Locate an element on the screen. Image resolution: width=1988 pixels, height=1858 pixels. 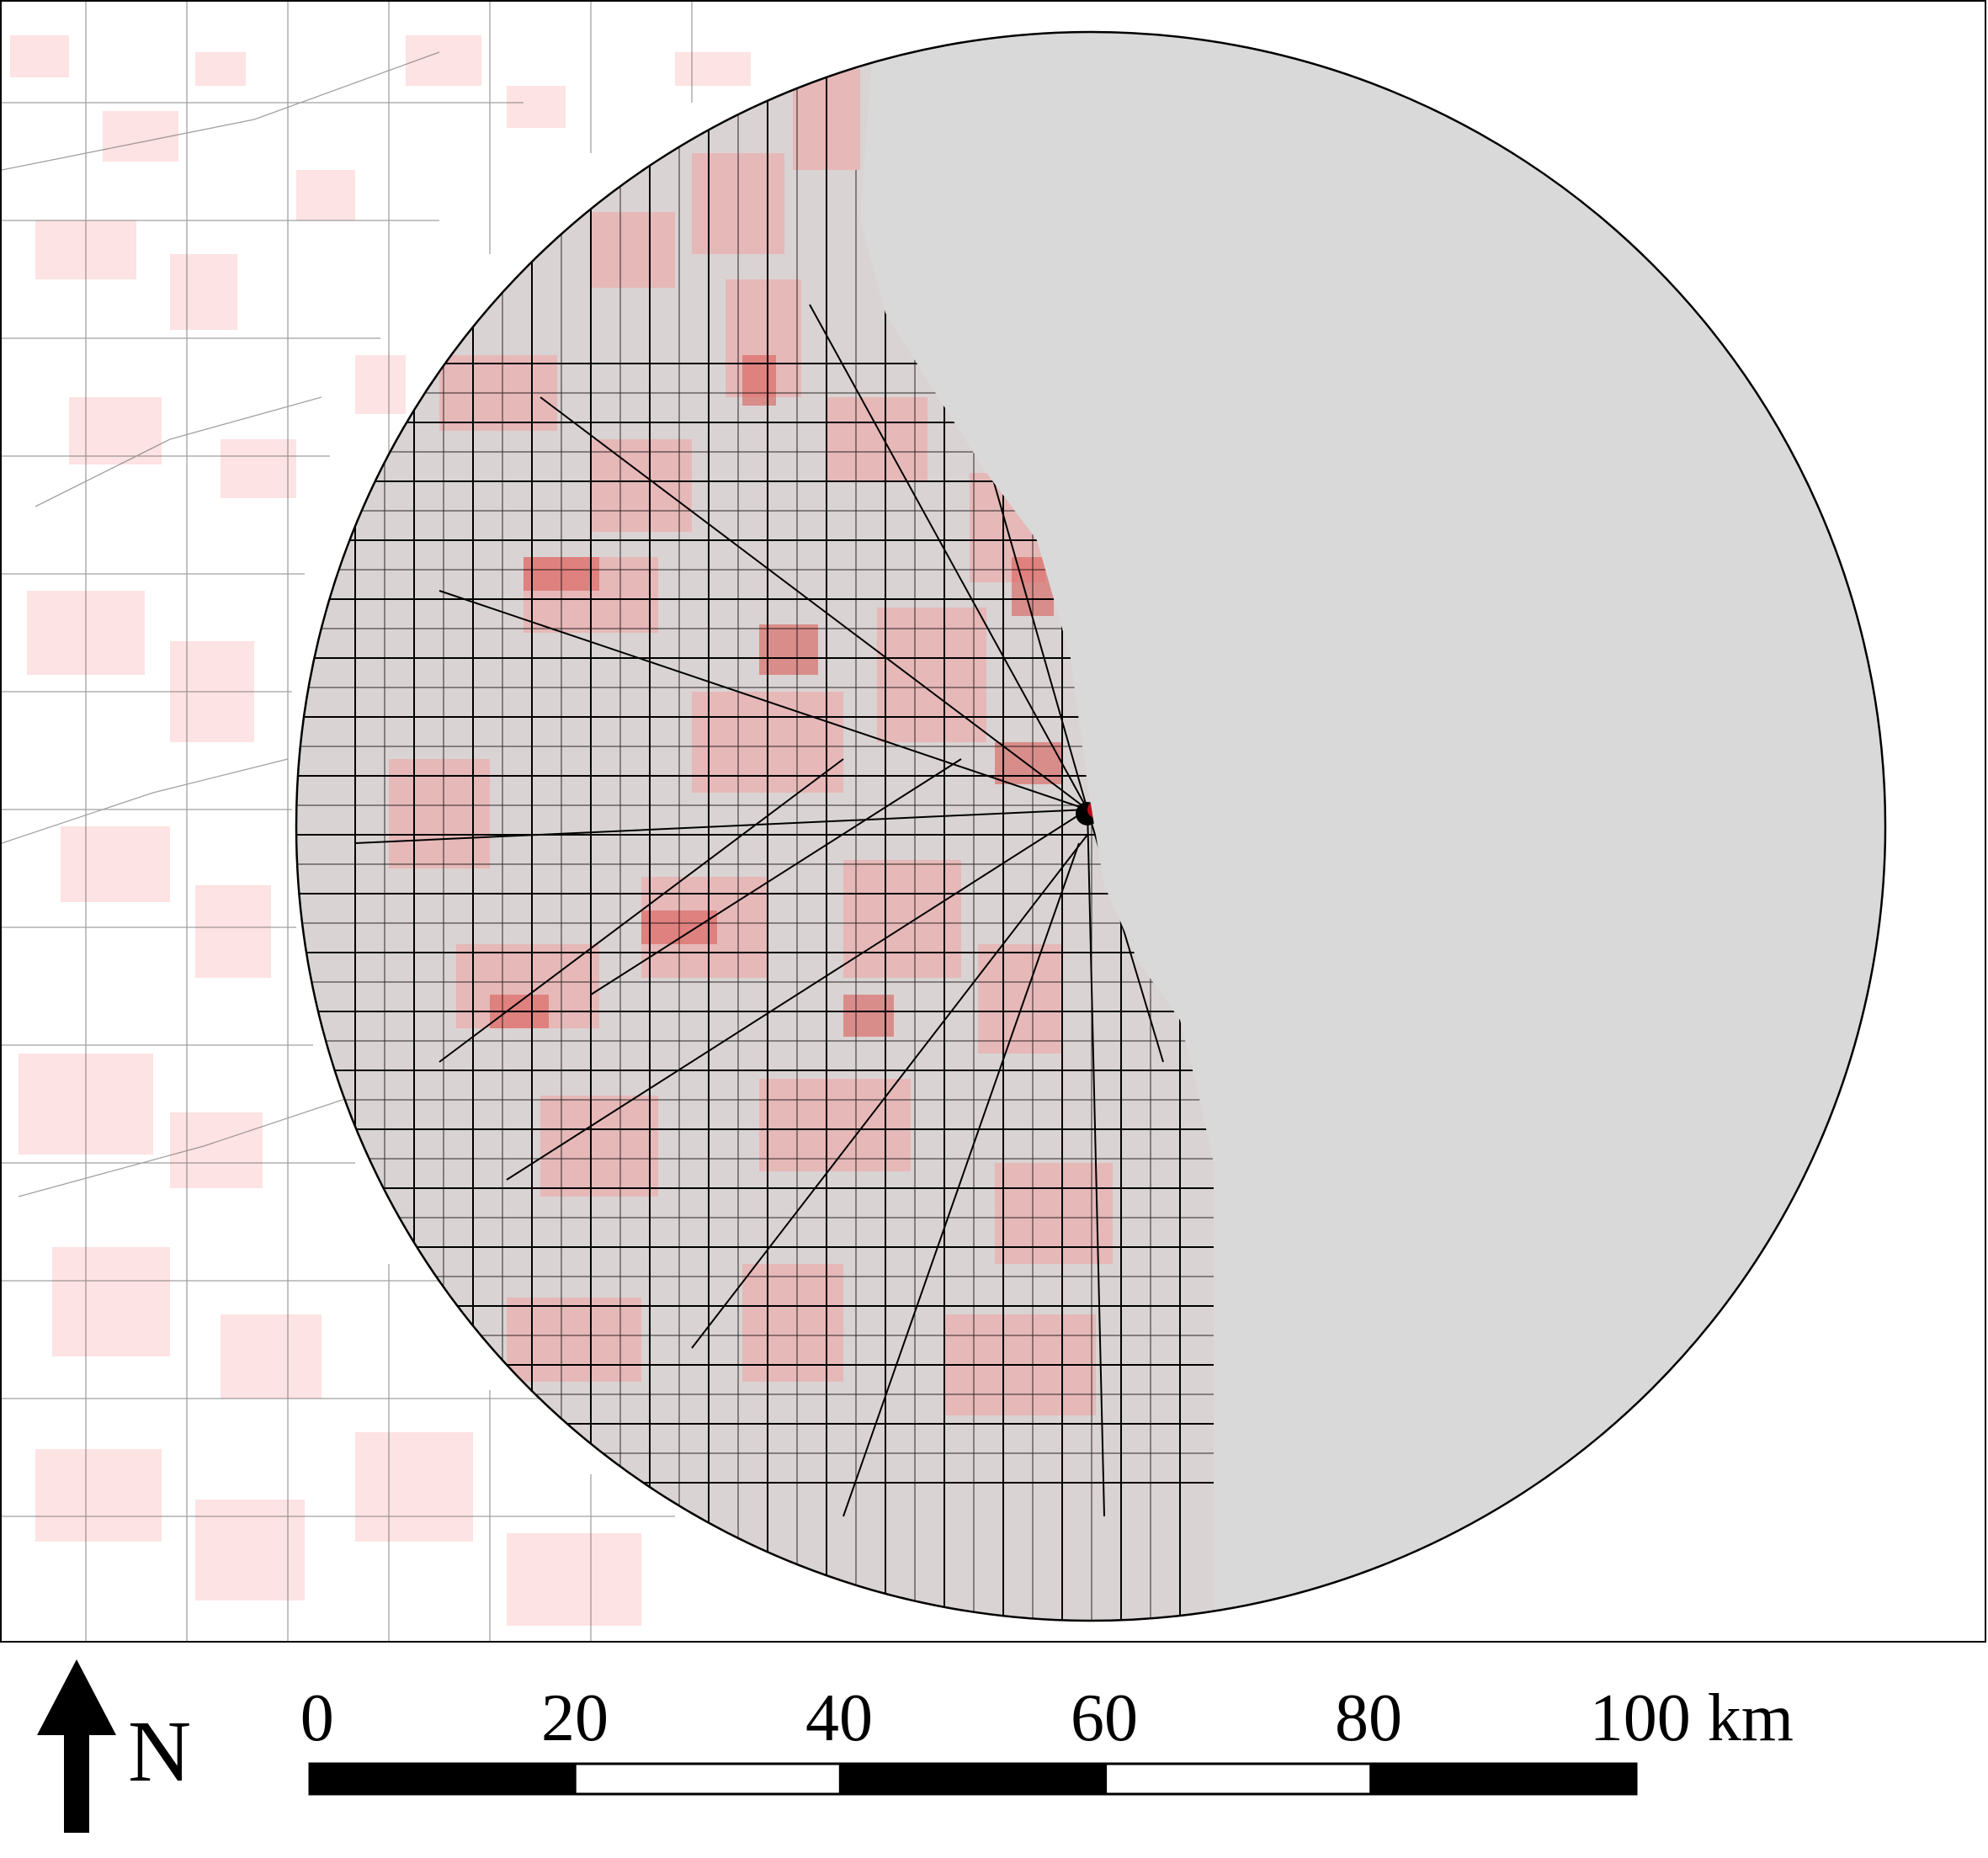
scale-tick-0: 0 is located at coordinates (317, 1718).